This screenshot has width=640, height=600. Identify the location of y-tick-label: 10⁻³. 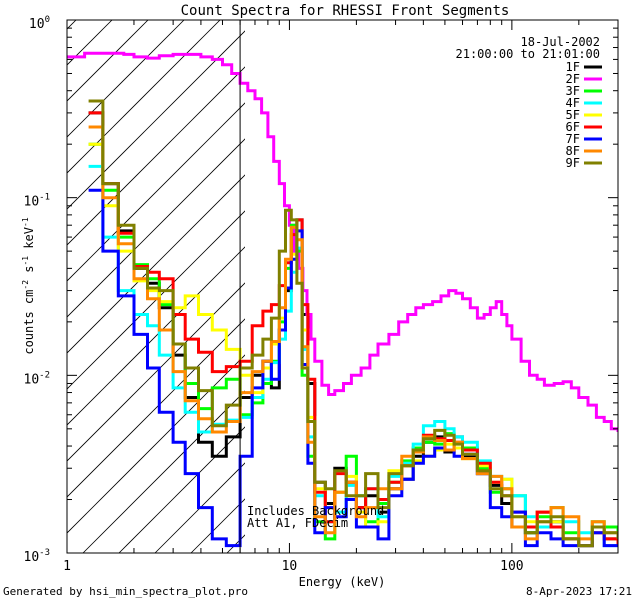
(37, 556).